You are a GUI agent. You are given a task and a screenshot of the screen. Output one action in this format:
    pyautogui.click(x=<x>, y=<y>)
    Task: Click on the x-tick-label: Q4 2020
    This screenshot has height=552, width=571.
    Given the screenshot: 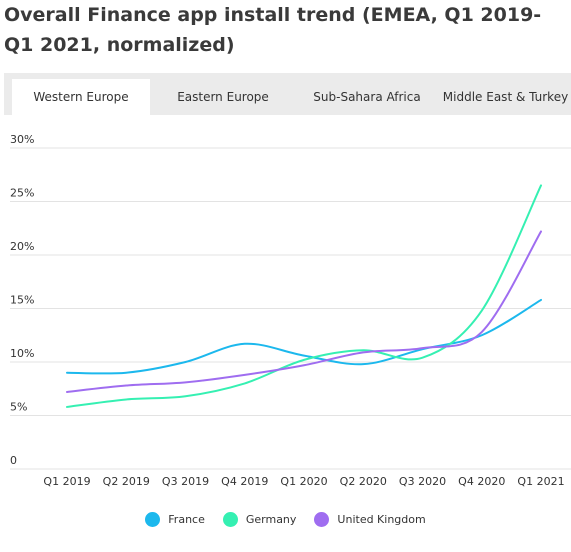 What is the action you would take?
    pyautogui.click(x=481, y=481)
    